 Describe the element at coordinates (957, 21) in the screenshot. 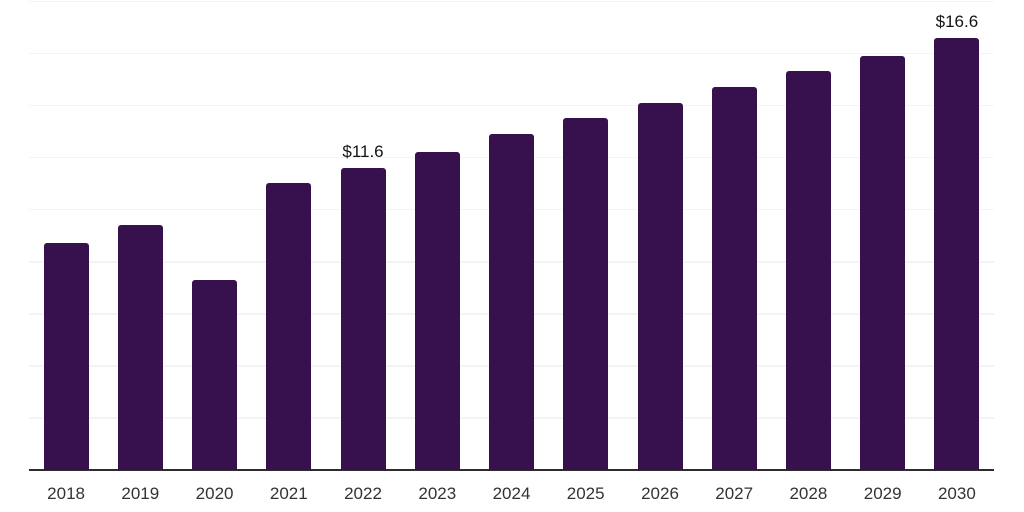

I see `bar-value-label-2030: $16.6` at that location.